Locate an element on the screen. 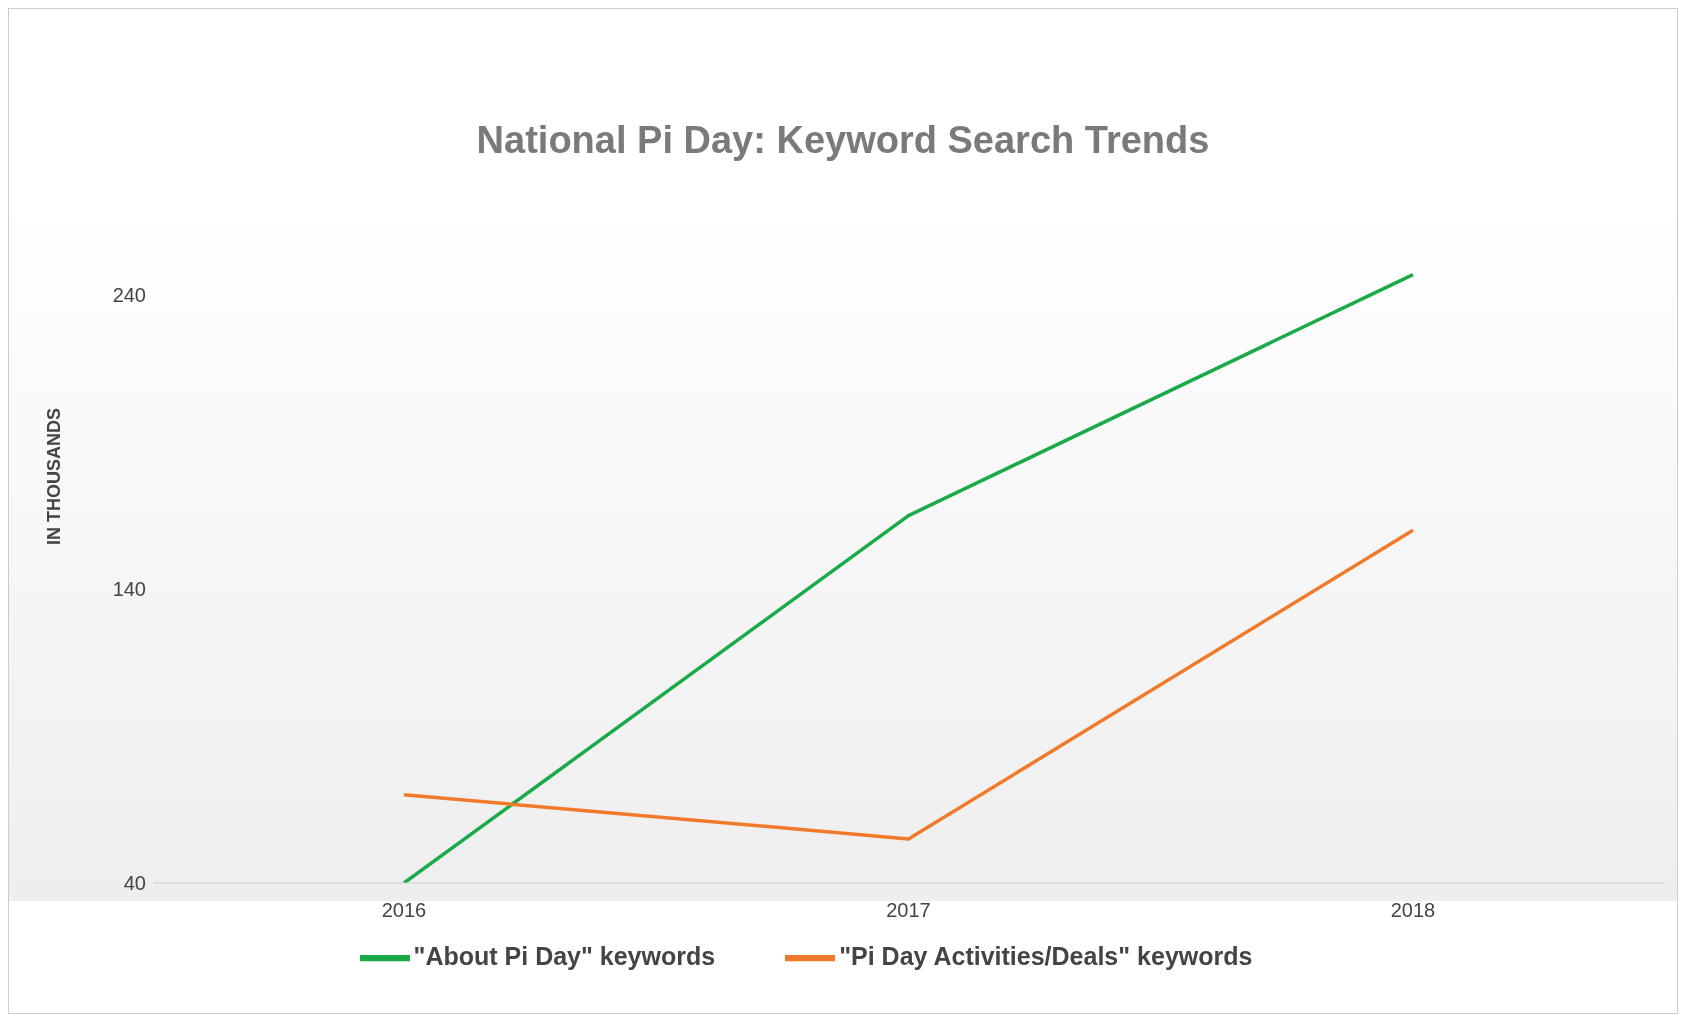 The image size is (1686, 1024). y-axis-title: IN THOUSANDS is located at coordinates (54, 476).